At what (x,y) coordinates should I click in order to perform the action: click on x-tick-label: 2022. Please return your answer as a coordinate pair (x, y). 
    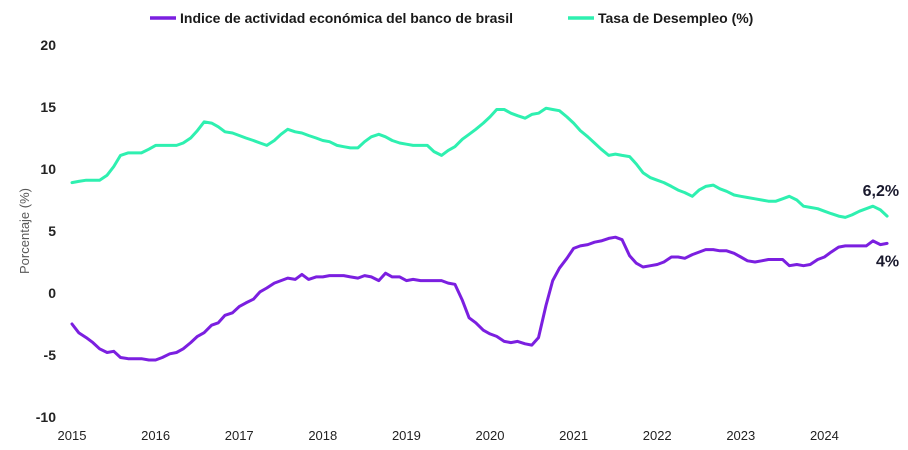
    Looking at the image, I should click on (657, 435).